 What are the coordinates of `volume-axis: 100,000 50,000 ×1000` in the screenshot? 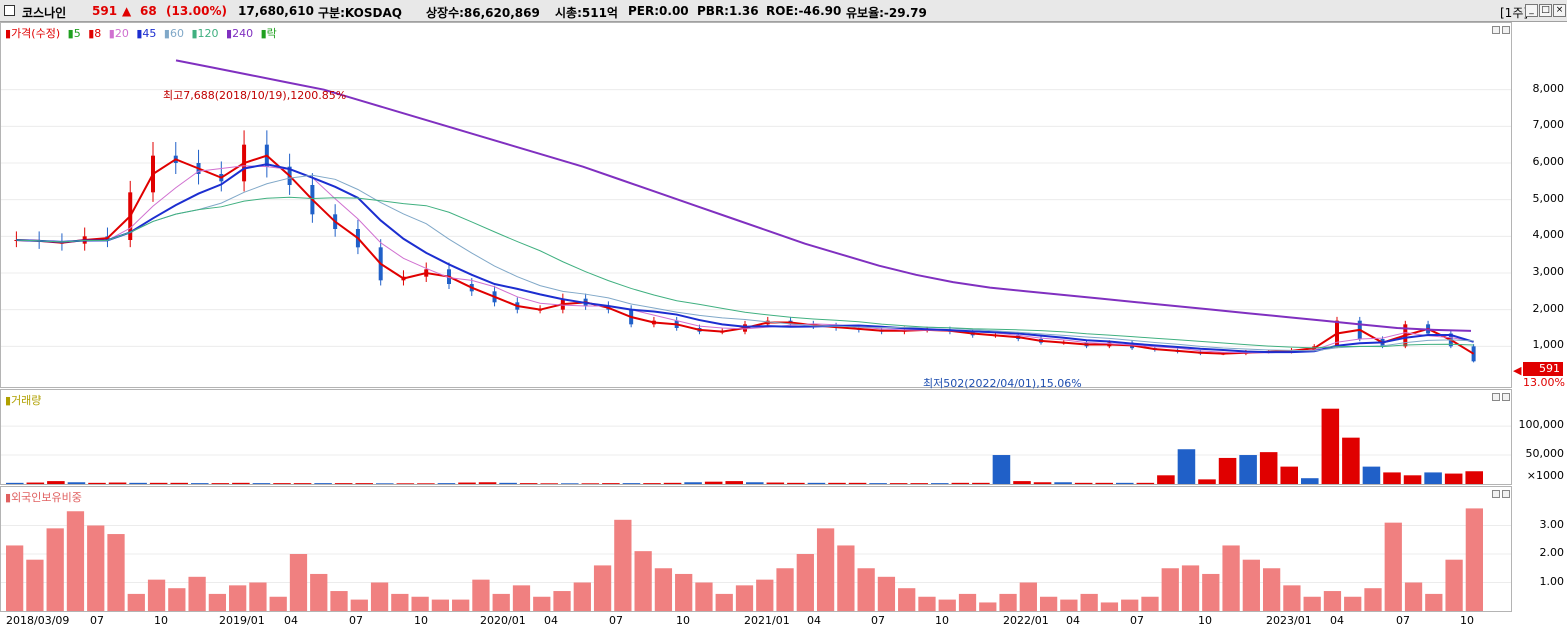 It's located at (1539, 437).